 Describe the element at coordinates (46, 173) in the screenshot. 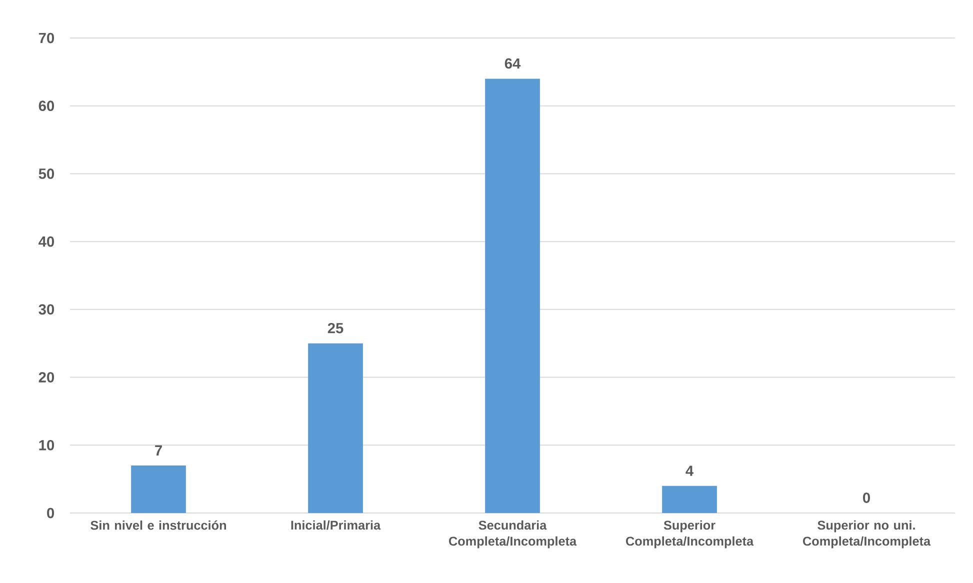

I see `y-tick-label: 50` at that location.